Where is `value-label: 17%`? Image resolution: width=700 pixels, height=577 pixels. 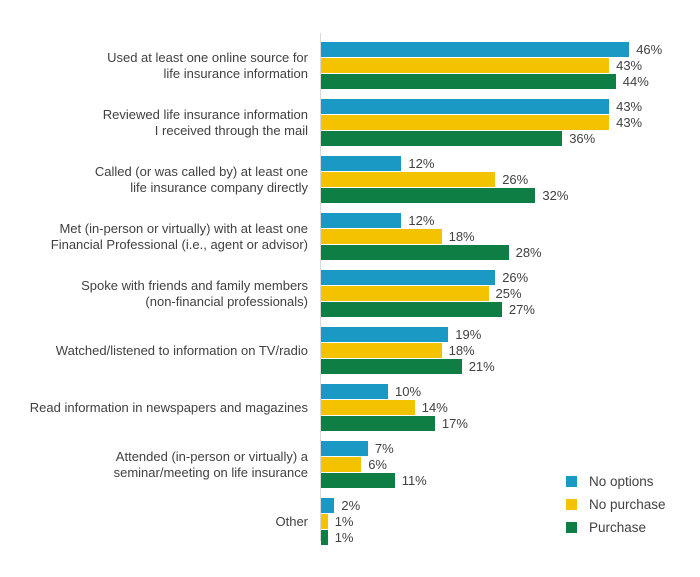 value-label: 17% is located at coordinates (454, 423).